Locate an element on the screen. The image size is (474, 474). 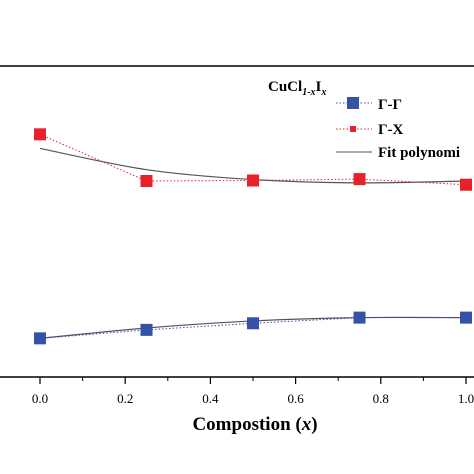
x-axis-title: Compostion (x) is located at coordinates (254, 424).